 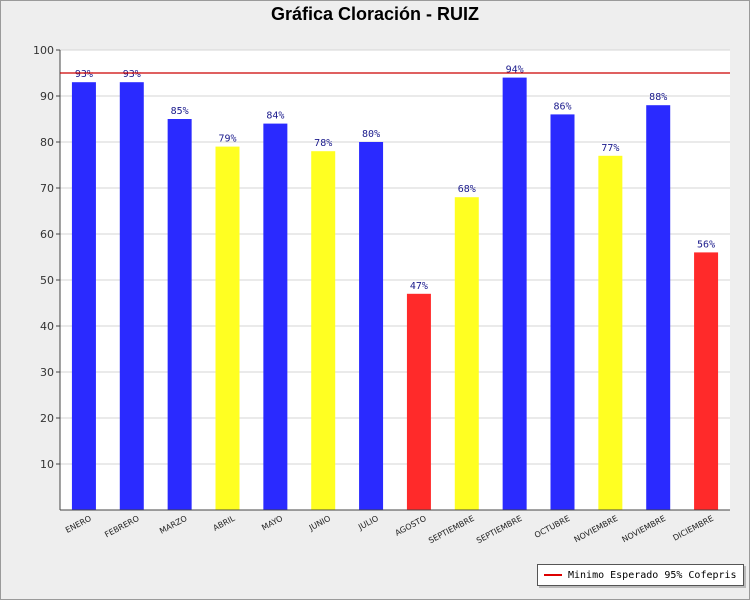 I want to click on data-label: 77%, so click(x=610, y=148).